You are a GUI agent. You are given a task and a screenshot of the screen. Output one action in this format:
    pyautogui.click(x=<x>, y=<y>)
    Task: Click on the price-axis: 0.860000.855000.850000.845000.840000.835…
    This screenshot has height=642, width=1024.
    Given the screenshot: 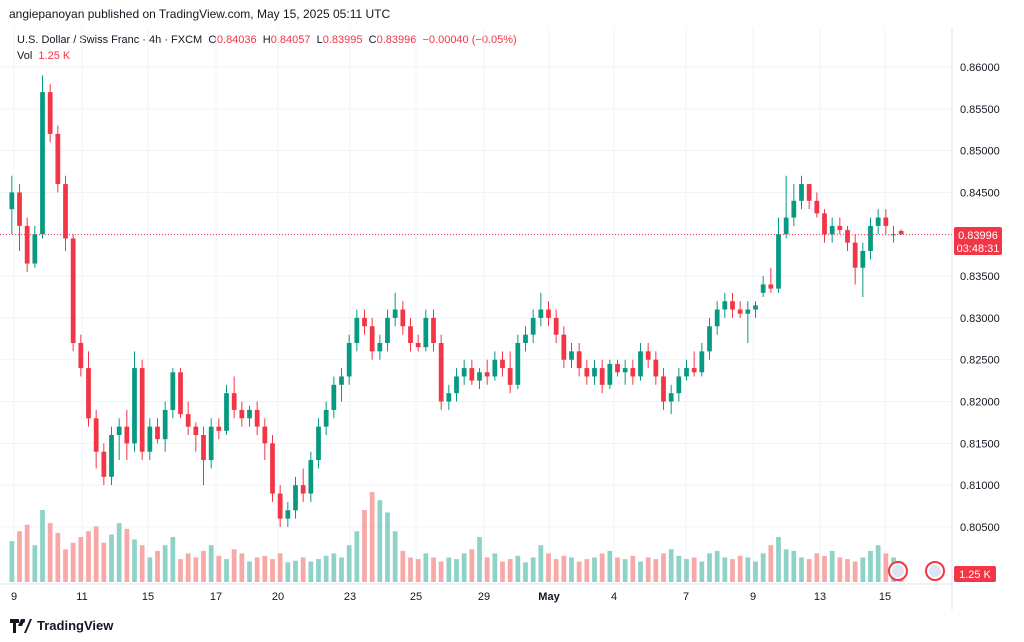 What is the action you would take?
    pyautogui.click(x=980, y=298)
    